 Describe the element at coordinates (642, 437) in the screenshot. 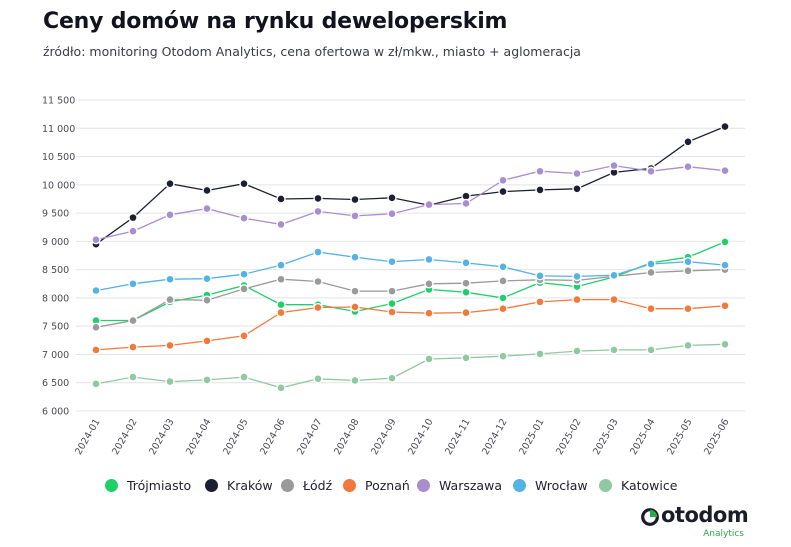

I see `x-tick-label: 2025-04` at that location.